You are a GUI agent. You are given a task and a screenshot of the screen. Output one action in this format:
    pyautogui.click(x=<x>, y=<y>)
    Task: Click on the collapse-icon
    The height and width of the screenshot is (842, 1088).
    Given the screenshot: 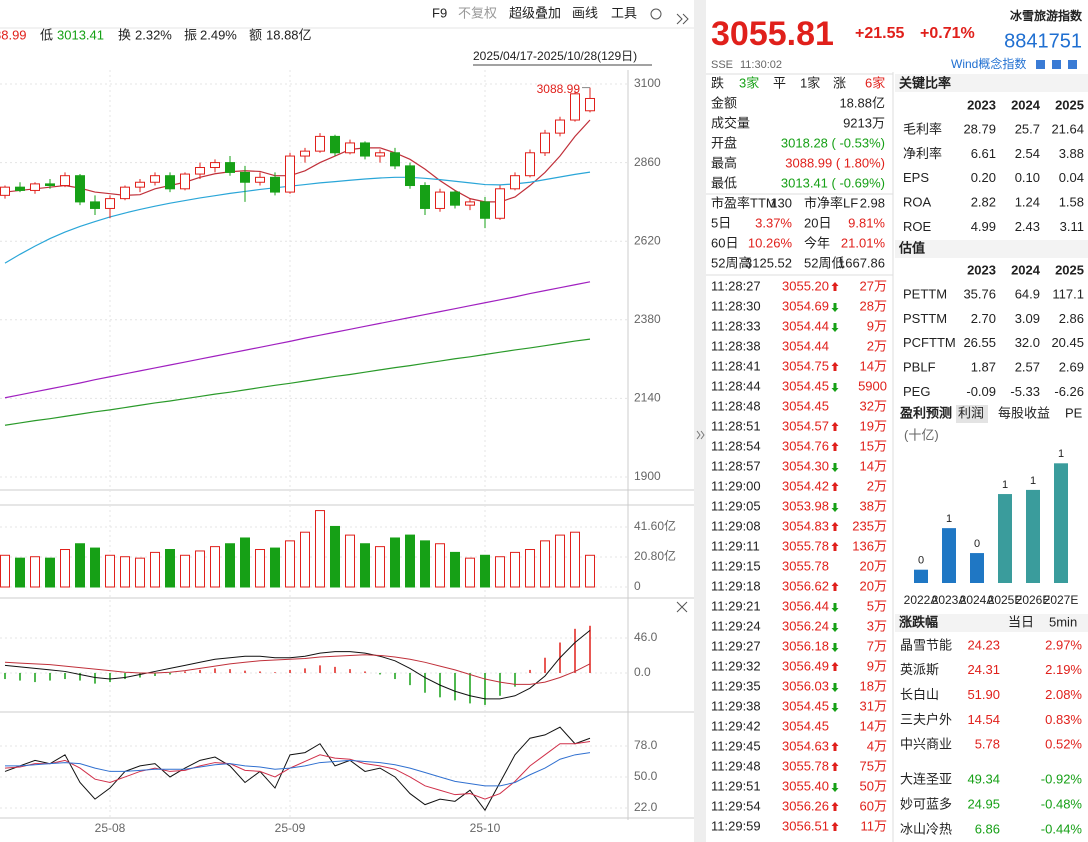 What is the action you would take?
    pyautogui.click(x=700, y=435)
    